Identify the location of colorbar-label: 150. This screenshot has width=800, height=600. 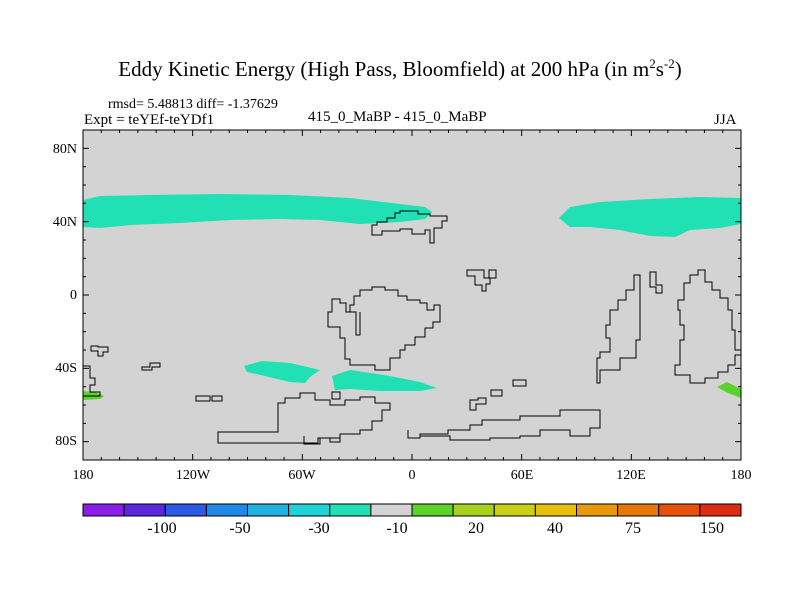
(712, 528).